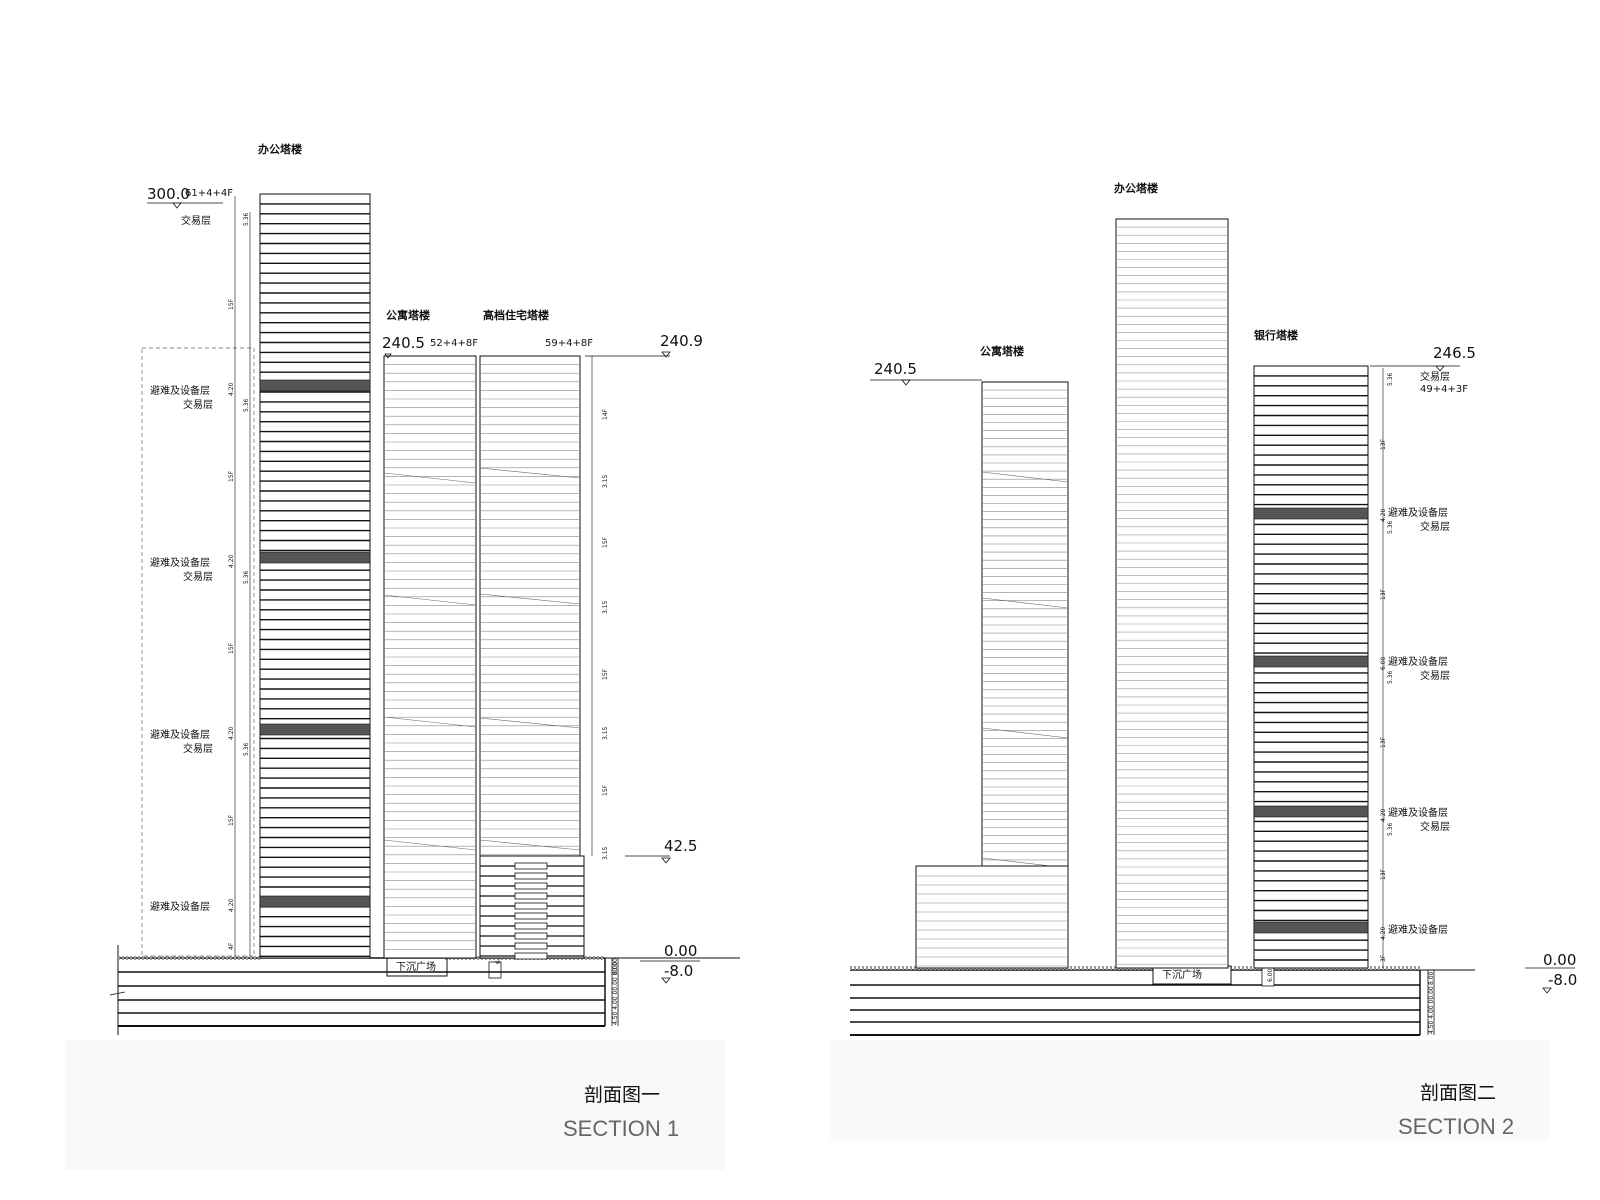 Image resolution: width=1600 pixels, height=1200 pixels. I want to click on section2-dim-600-b: 6.00, so click(1383, 663).